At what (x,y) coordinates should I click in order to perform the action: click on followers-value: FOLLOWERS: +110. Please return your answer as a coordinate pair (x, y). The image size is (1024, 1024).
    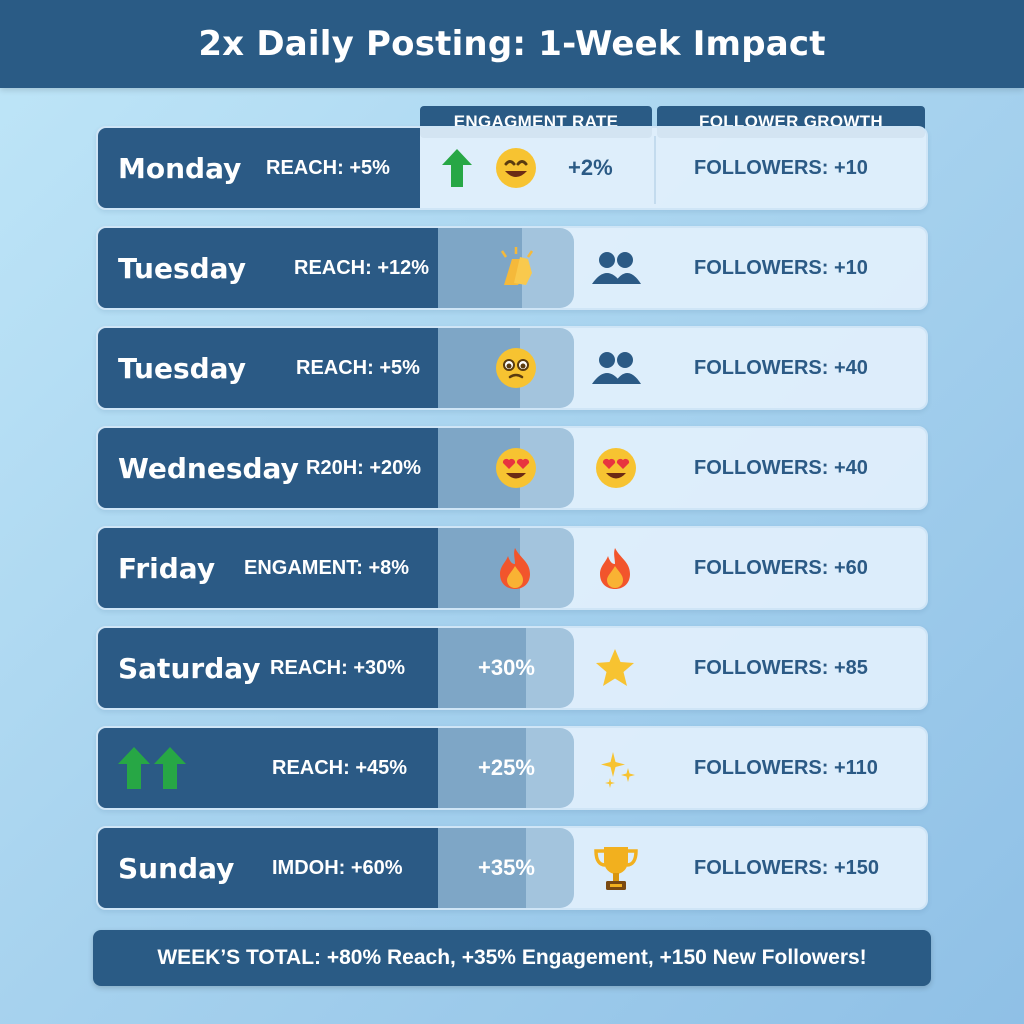
    Looking at the image, I should click on (786, 767).